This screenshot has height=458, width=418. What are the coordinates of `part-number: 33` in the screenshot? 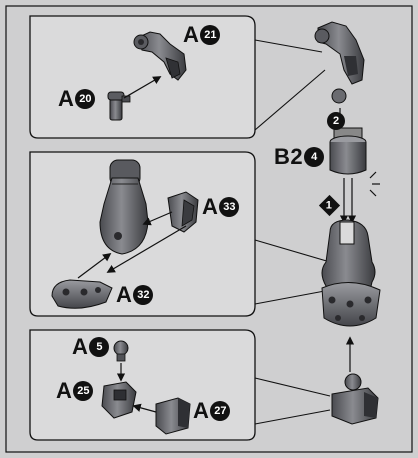 It's located at (229, 207).